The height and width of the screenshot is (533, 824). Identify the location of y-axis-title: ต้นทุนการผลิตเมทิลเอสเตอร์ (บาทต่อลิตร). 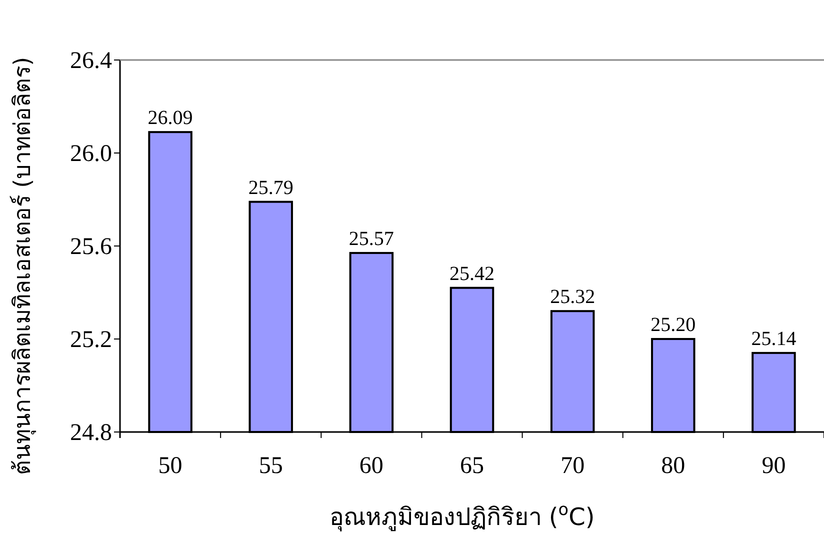
(22, 266).